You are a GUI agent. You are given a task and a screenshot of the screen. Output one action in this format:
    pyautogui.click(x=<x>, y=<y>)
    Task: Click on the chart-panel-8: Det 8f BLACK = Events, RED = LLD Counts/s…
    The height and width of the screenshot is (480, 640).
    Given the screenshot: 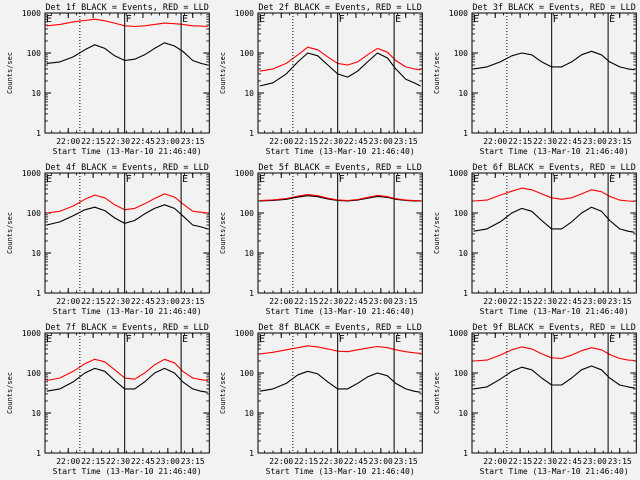 What is the action you would take?
    pyautogui.click(x=321, y=399)
    